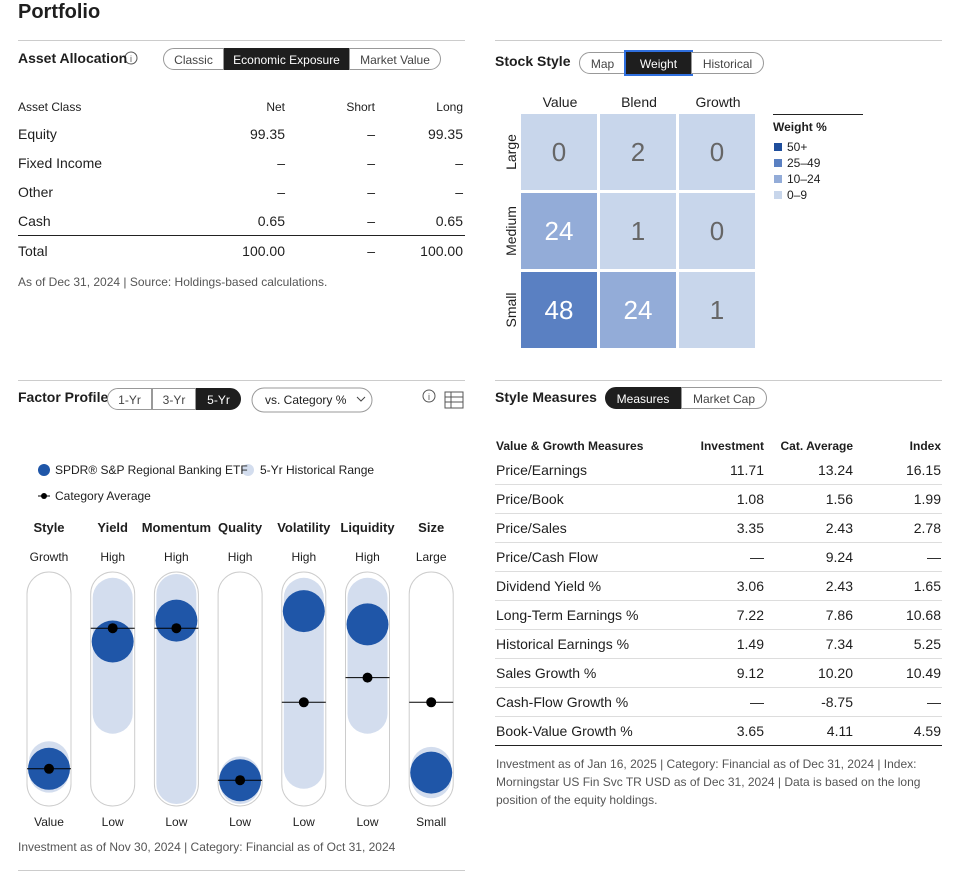 This screenshot has height=876, width=965. I want to click on tab: Measures, so click(643, 398).